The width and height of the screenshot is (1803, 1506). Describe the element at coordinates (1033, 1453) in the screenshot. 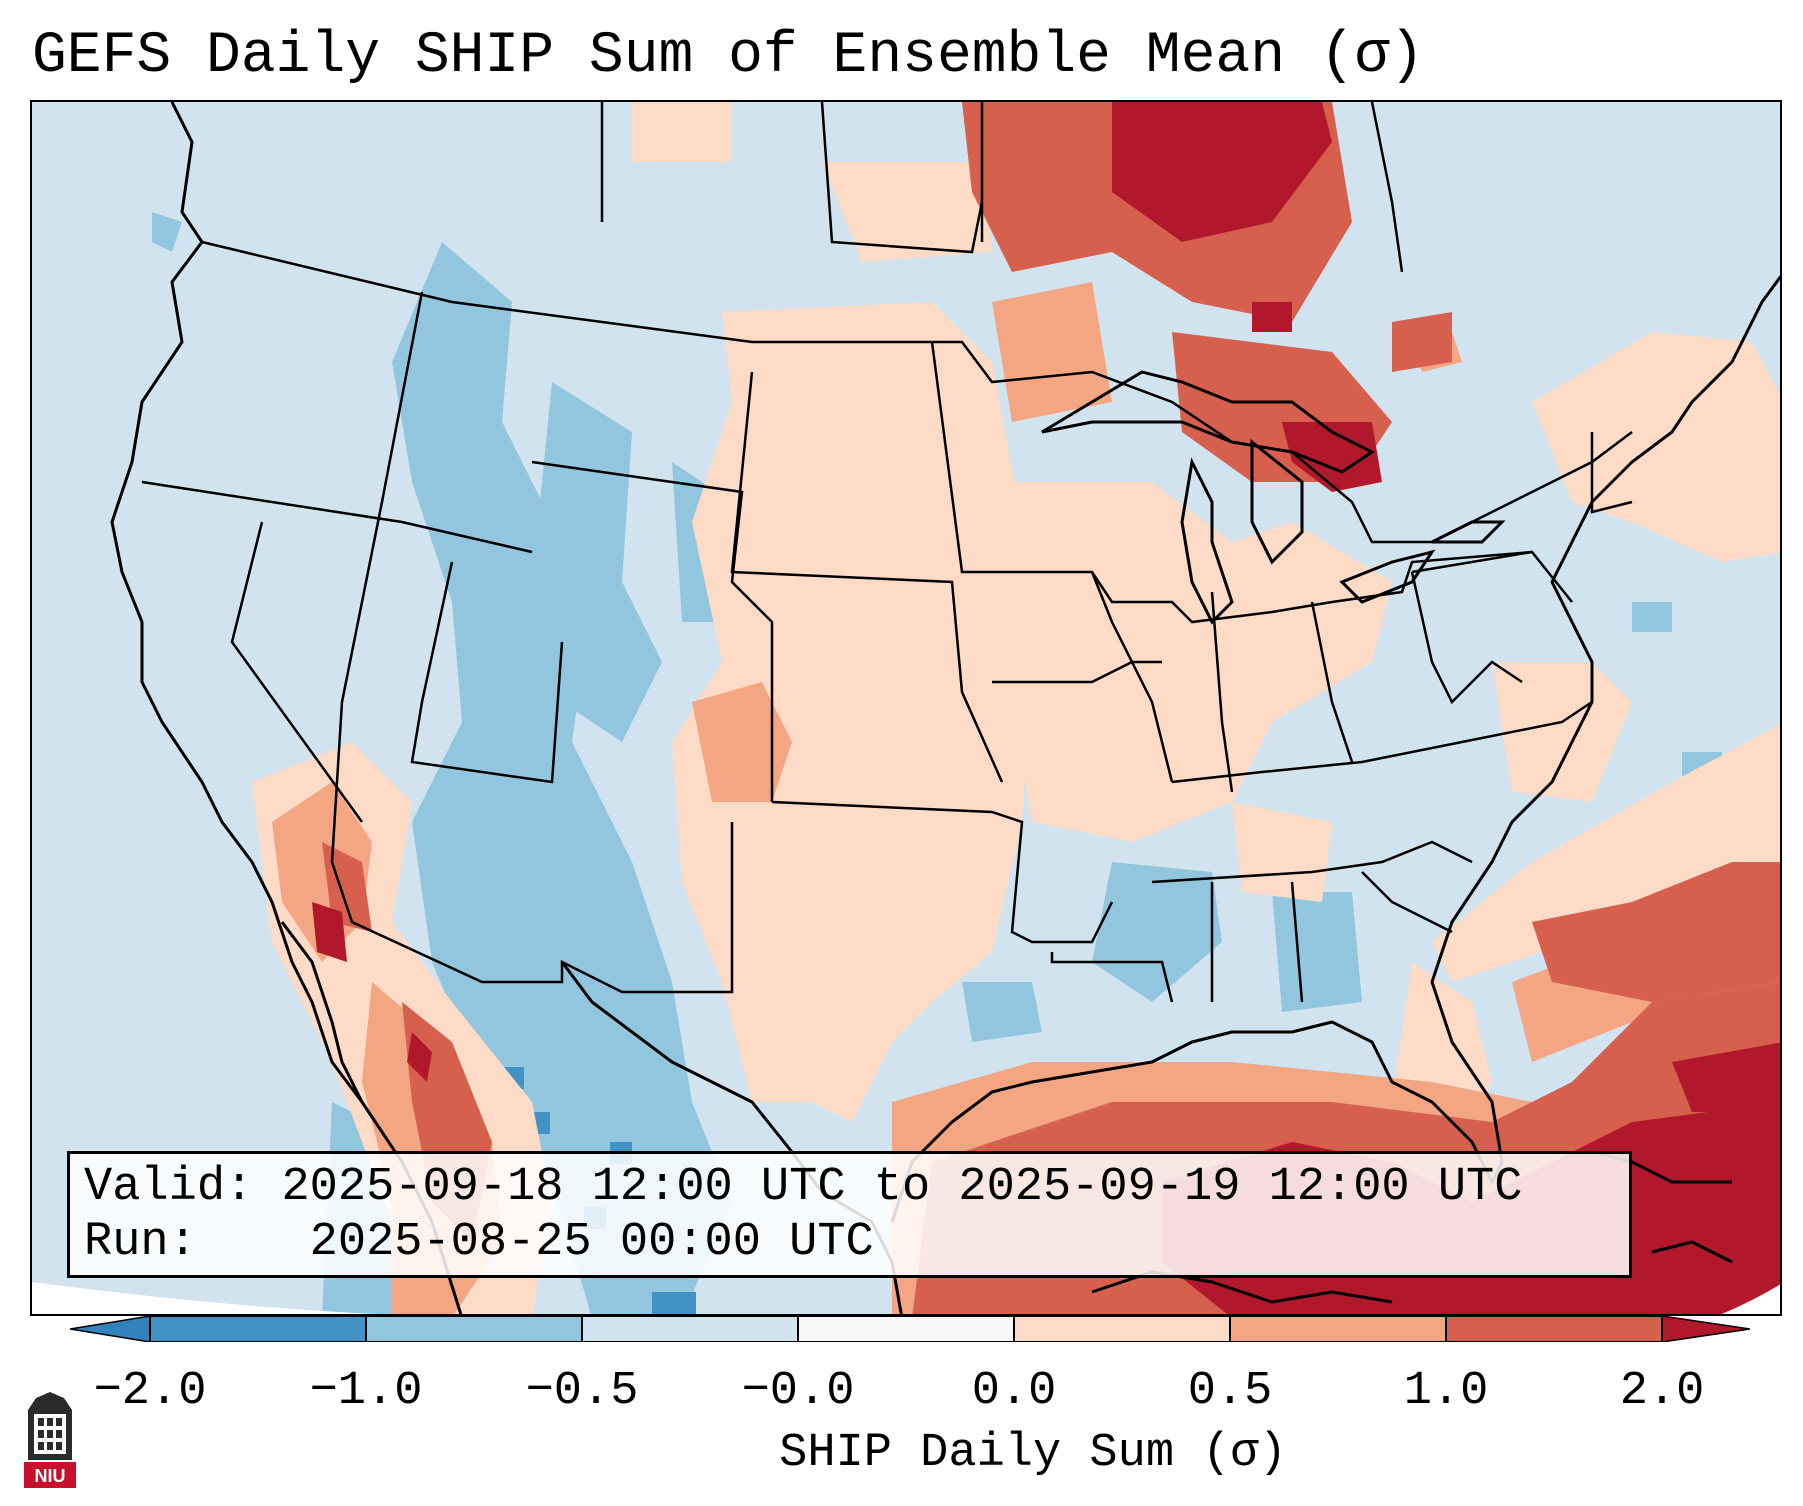

I see `colorbar-label: SHIP Daily Sum (σ)` at that location.